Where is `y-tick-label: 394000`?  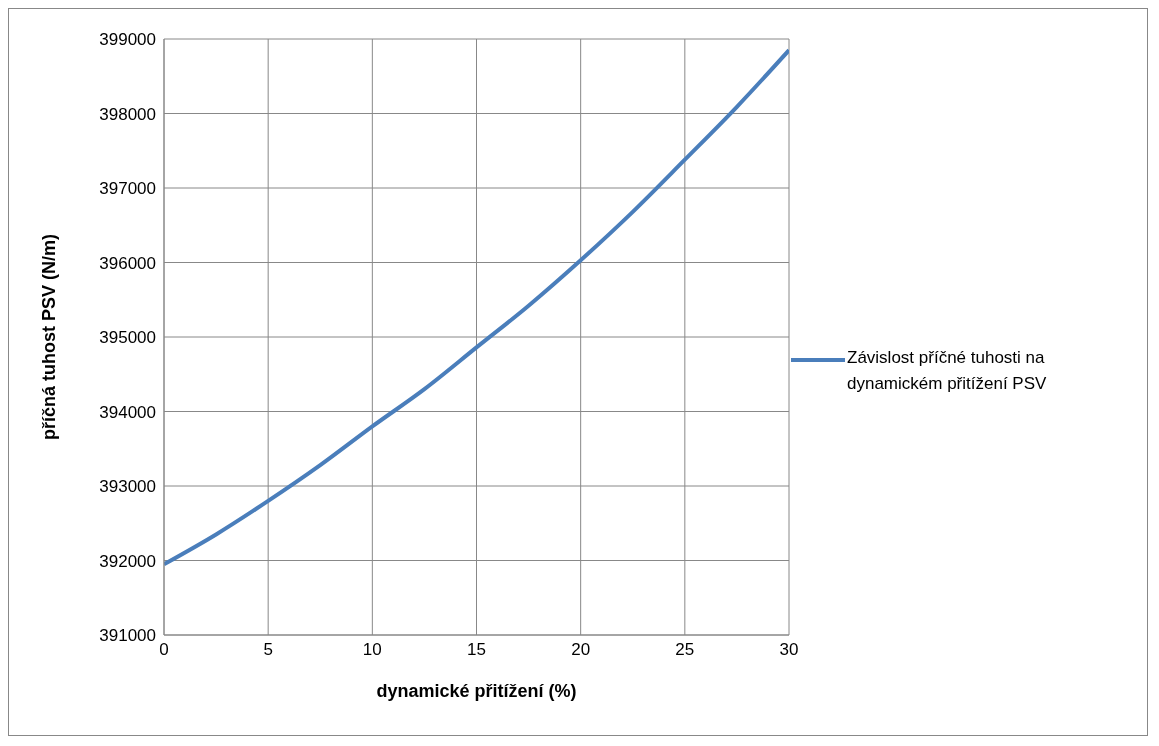 y-tick-label: 394000 is located at coordinates (127, 412).